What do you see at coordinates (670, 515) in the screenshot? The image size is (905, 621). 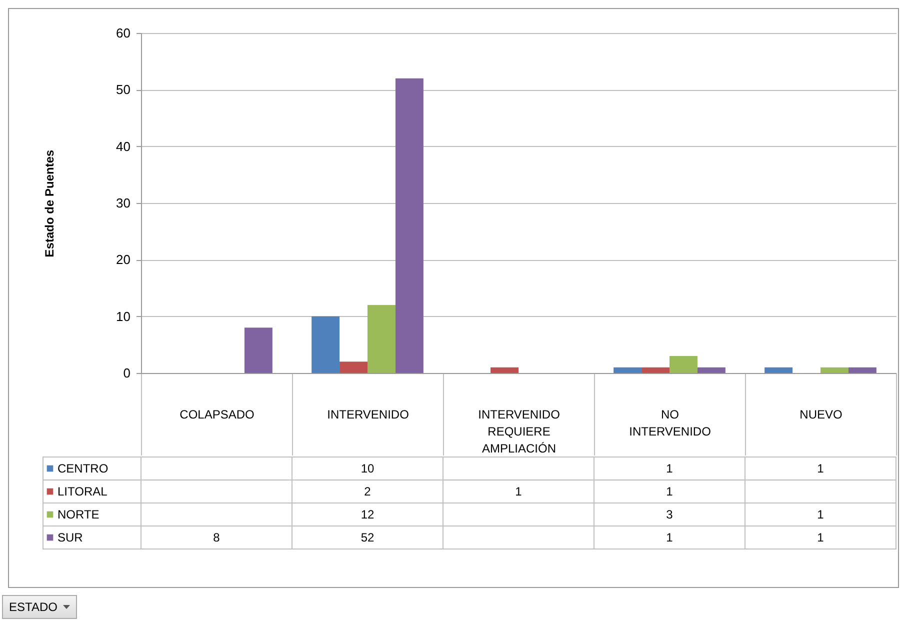 I see `data-label: 3` at bounding box center [670, 515].